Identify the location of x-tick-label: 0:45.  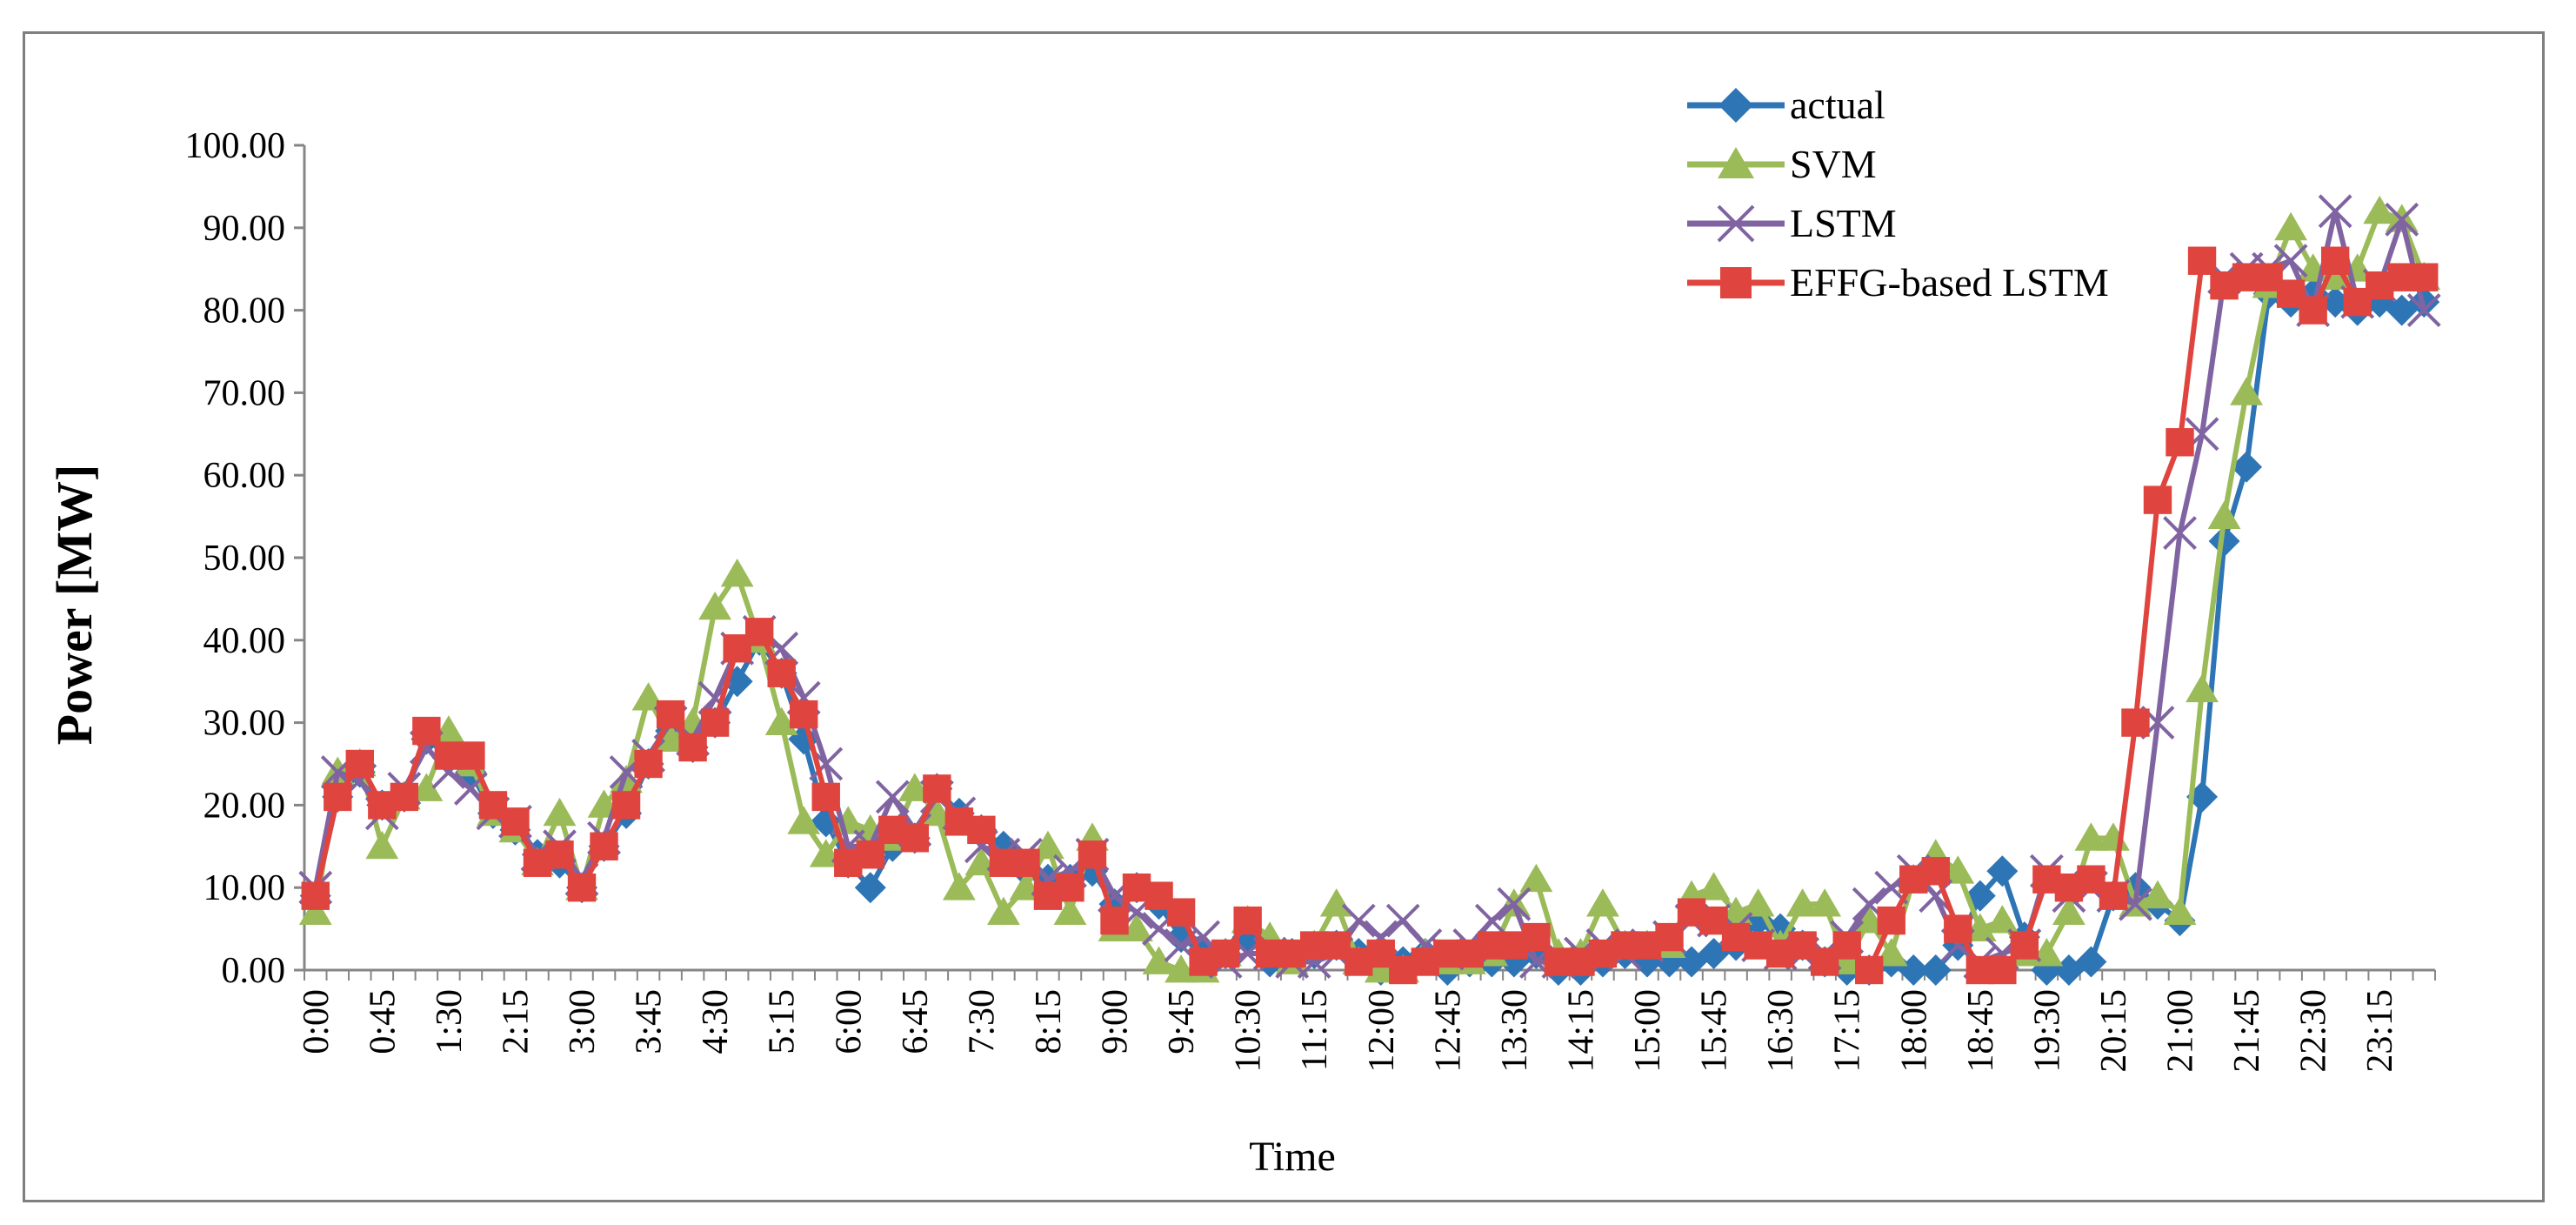
(383, 1022).